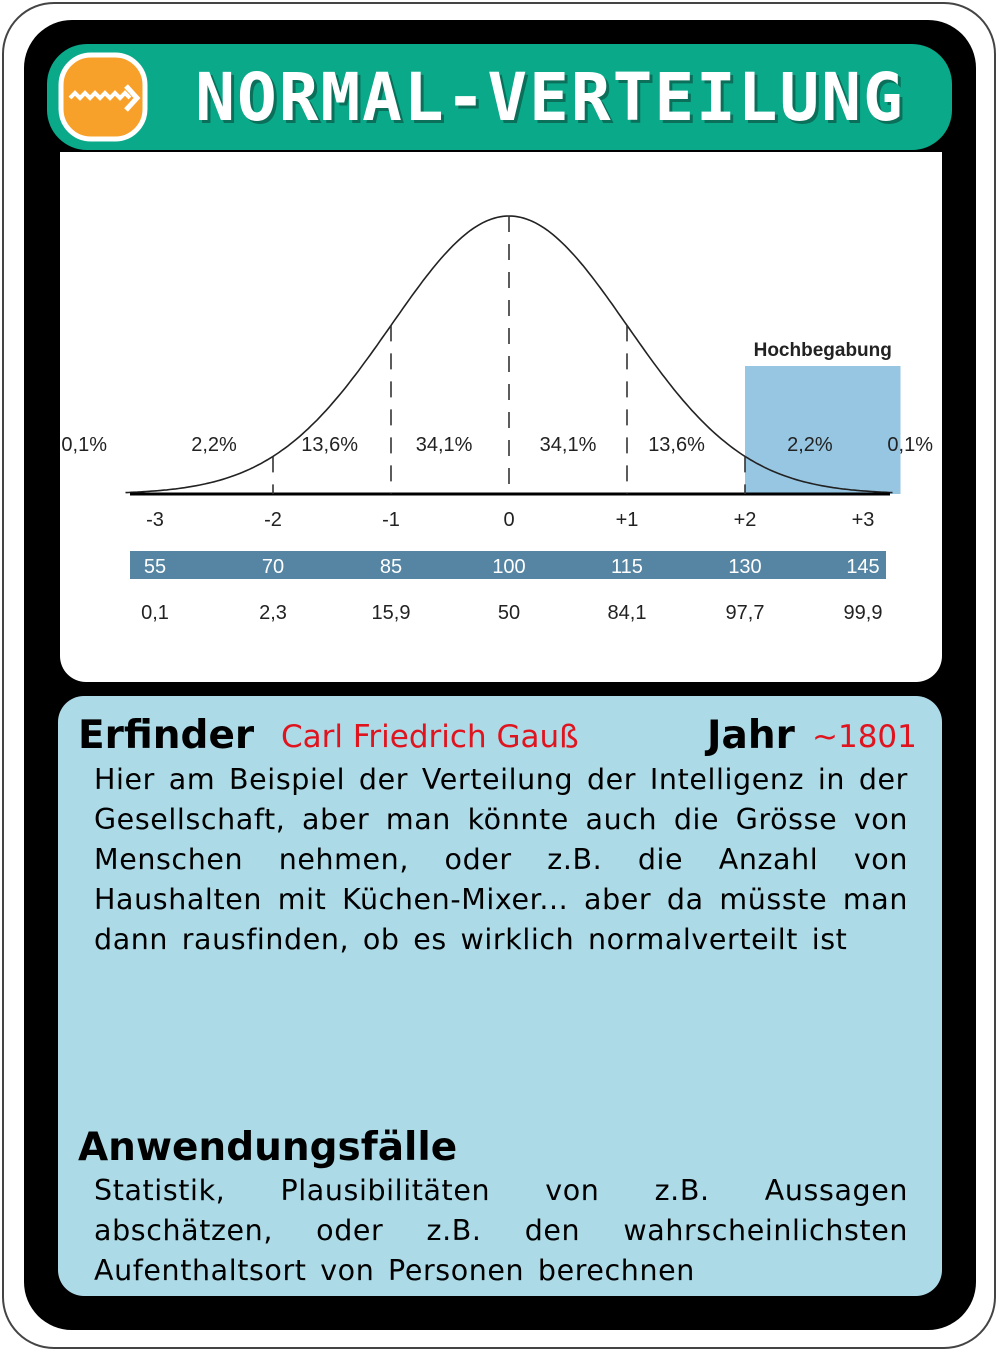  What do you see at coordinates (627, 613) in the screenshot?
I see `percentile-label: 84,1` at bounding box center [627, 613].